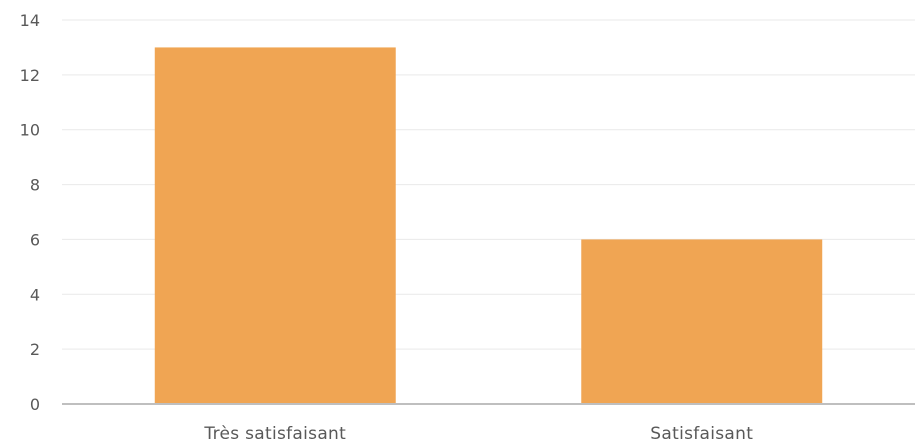 This screenshot has width=917, height=445. What do you see at coordinates (478, 434) in the screenshot?
I see `x-axis-category-labels: Très satisfaisant Satisfaisant` at bounding box center [478, 434].